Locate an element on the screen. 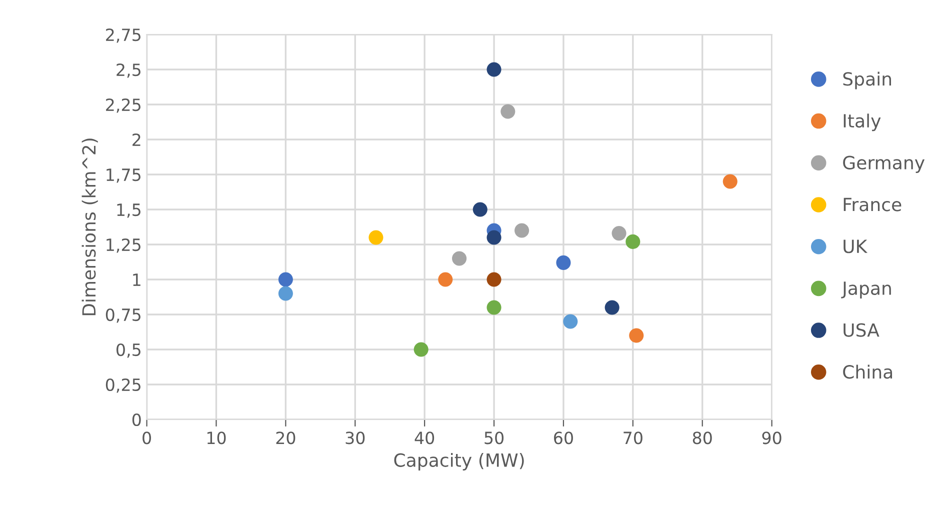 This screenshot has height=531, width=947. x-tick-label: 70 is located at coordinates (633, 438).